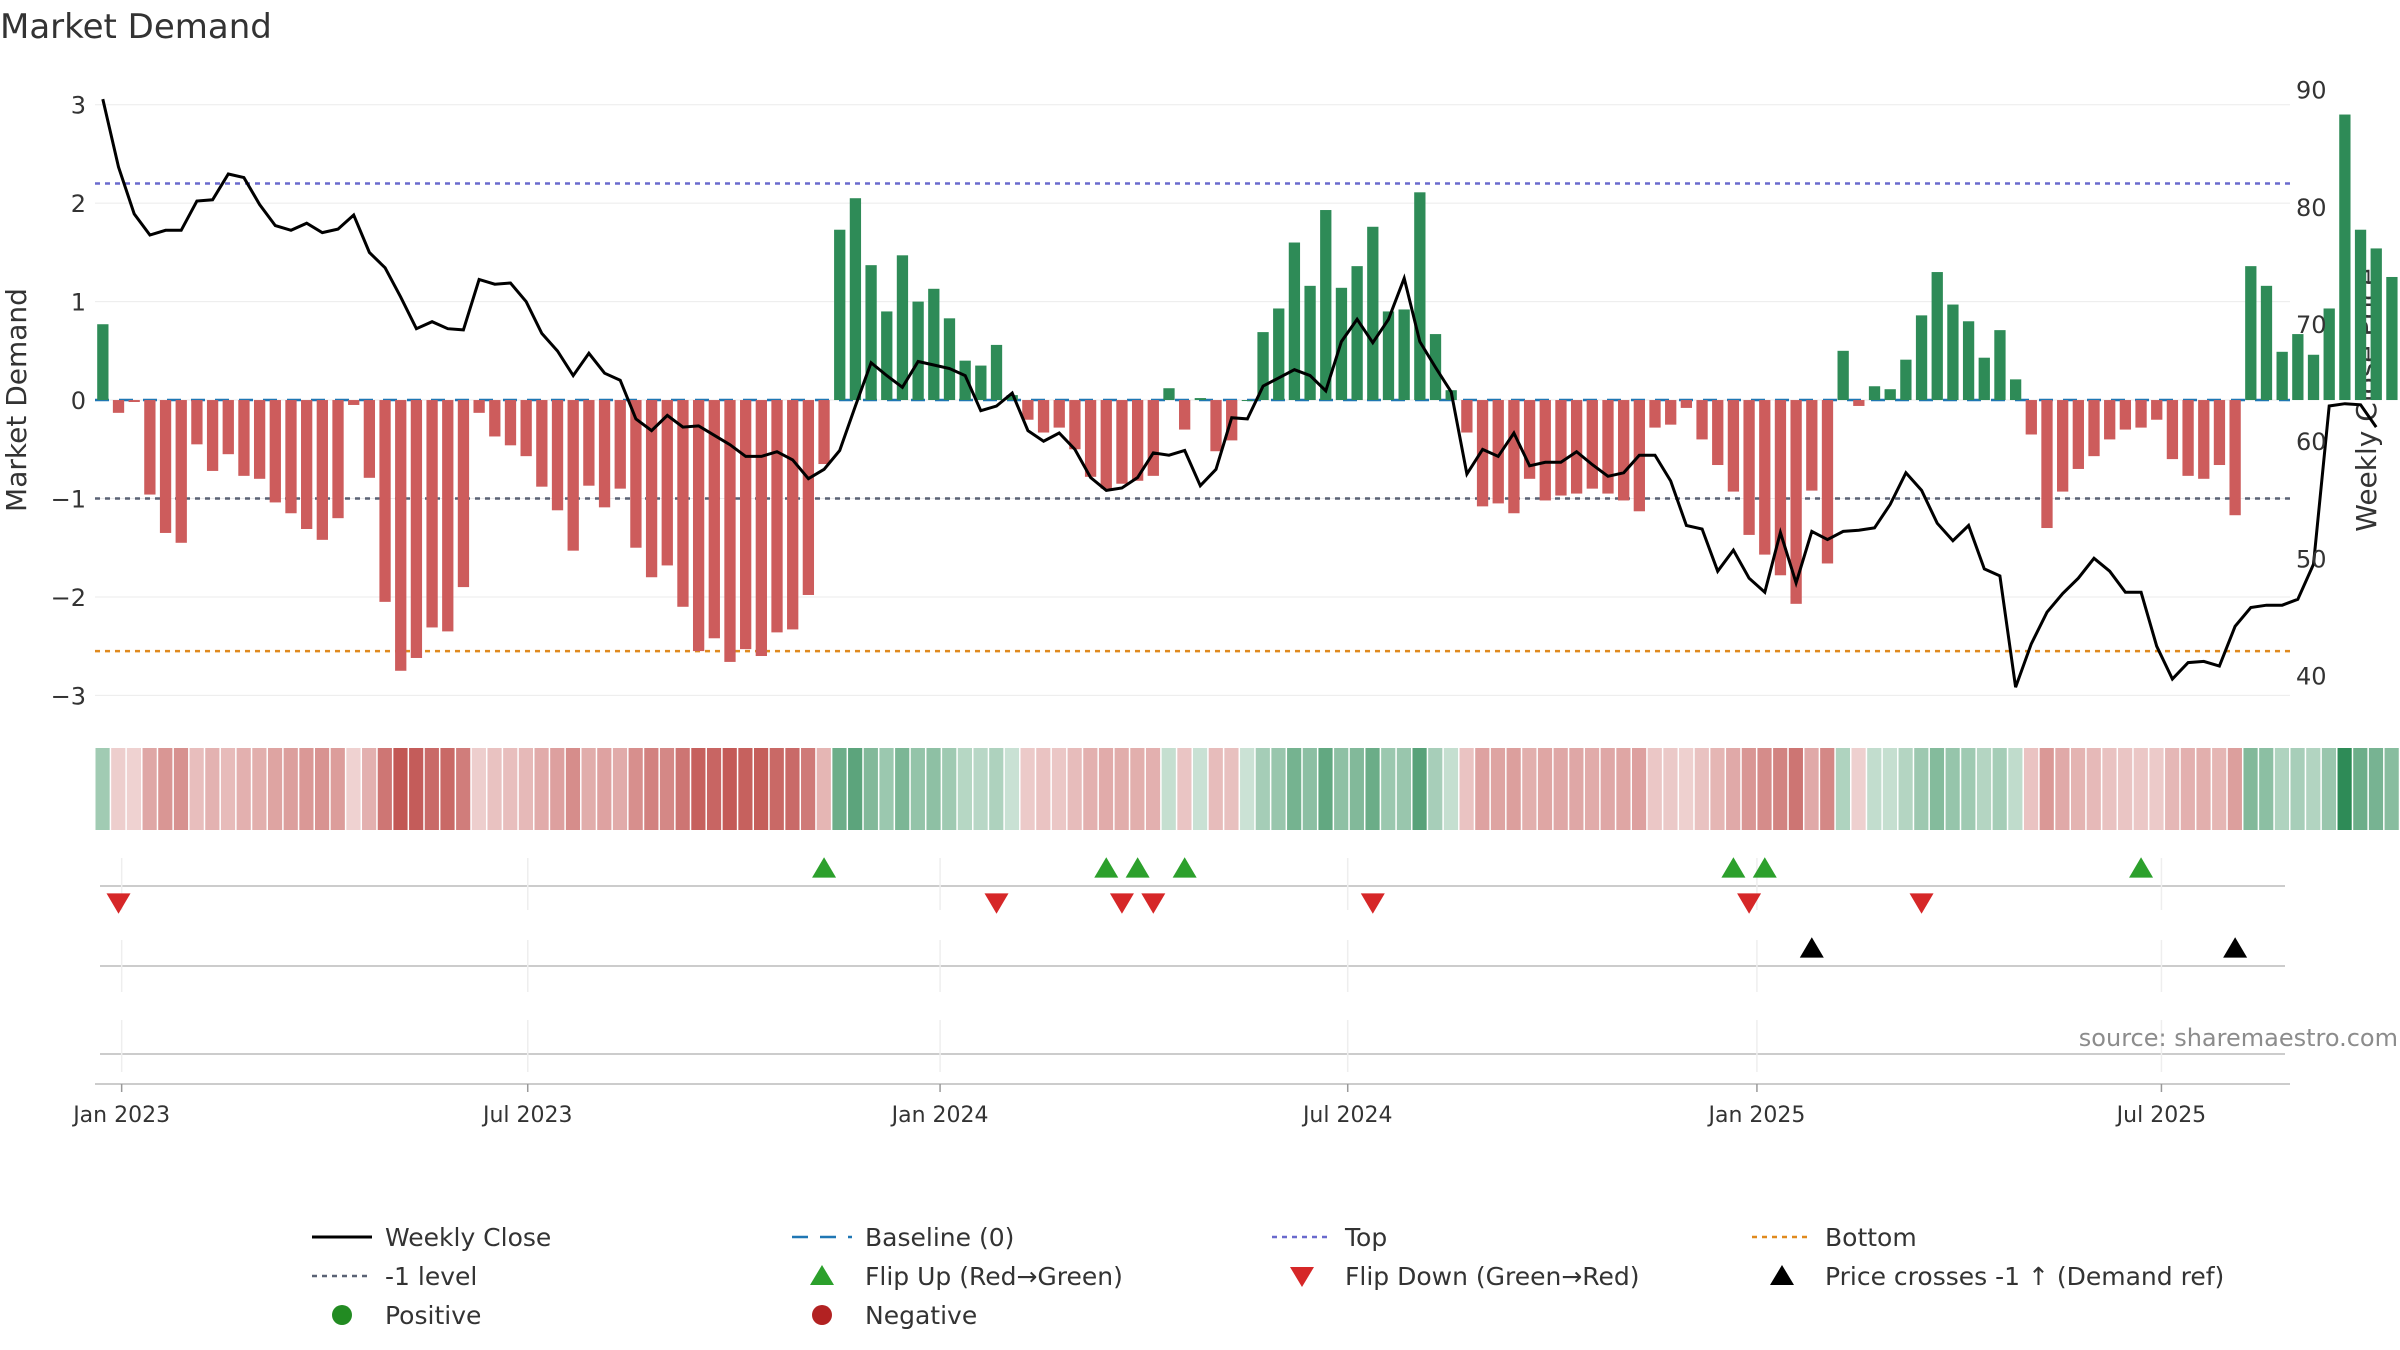 The width and height of the screenshot is (2400, 1350). I want to click on y-tick-label: 3, so click(78, 106).